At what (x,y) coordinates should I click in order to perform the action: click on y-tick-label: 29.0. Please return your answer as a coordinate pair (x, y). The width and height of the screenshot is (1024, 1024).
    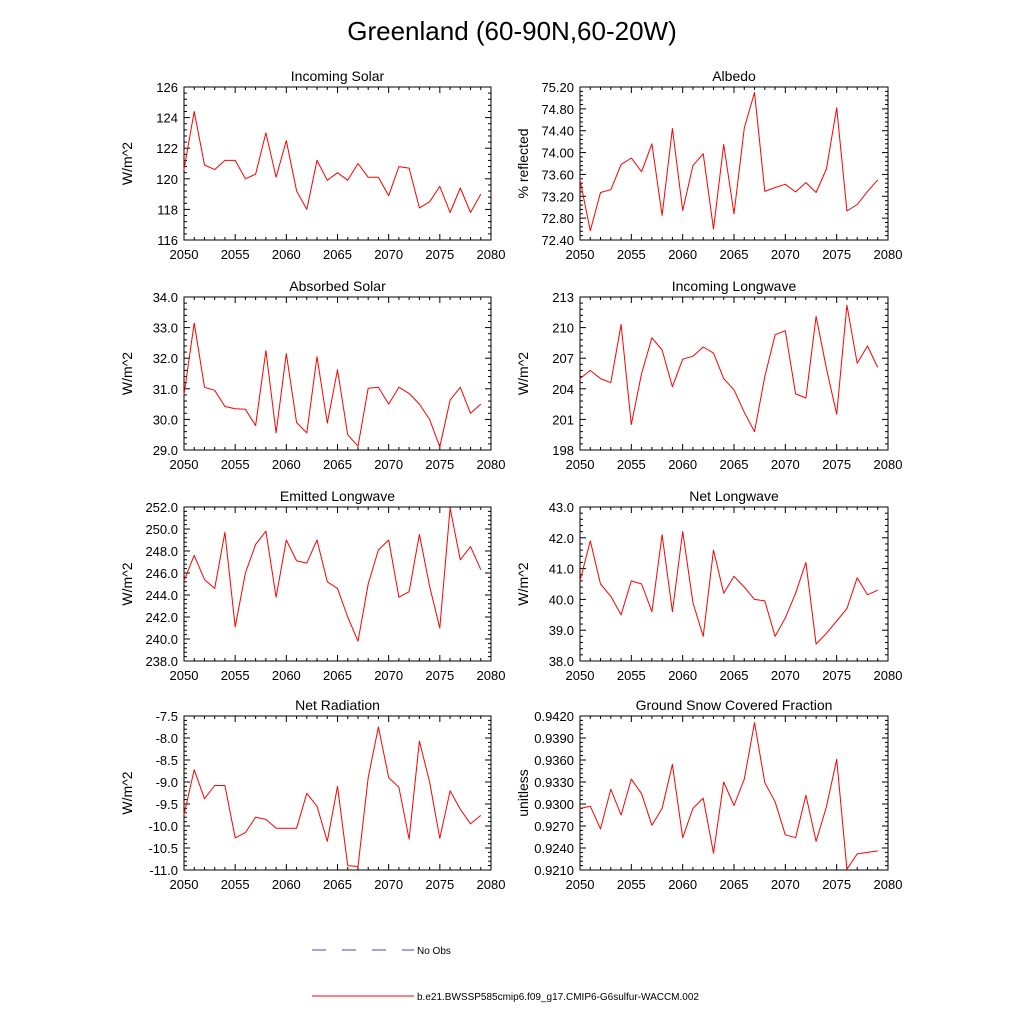
    Looking at the image, I should click on (165, 450).